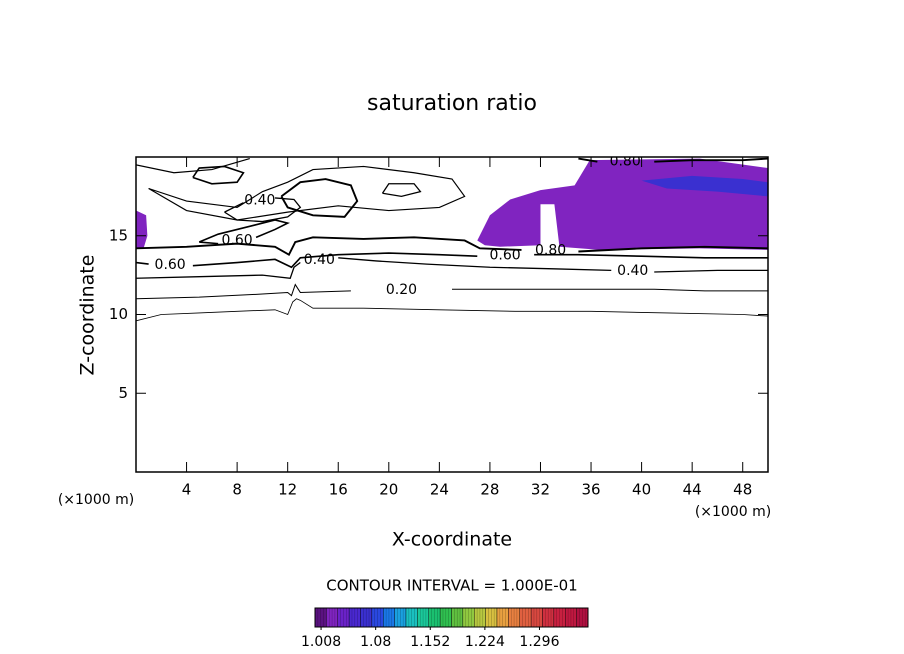  I want to click on colorbar-frame, so click(451, 617).